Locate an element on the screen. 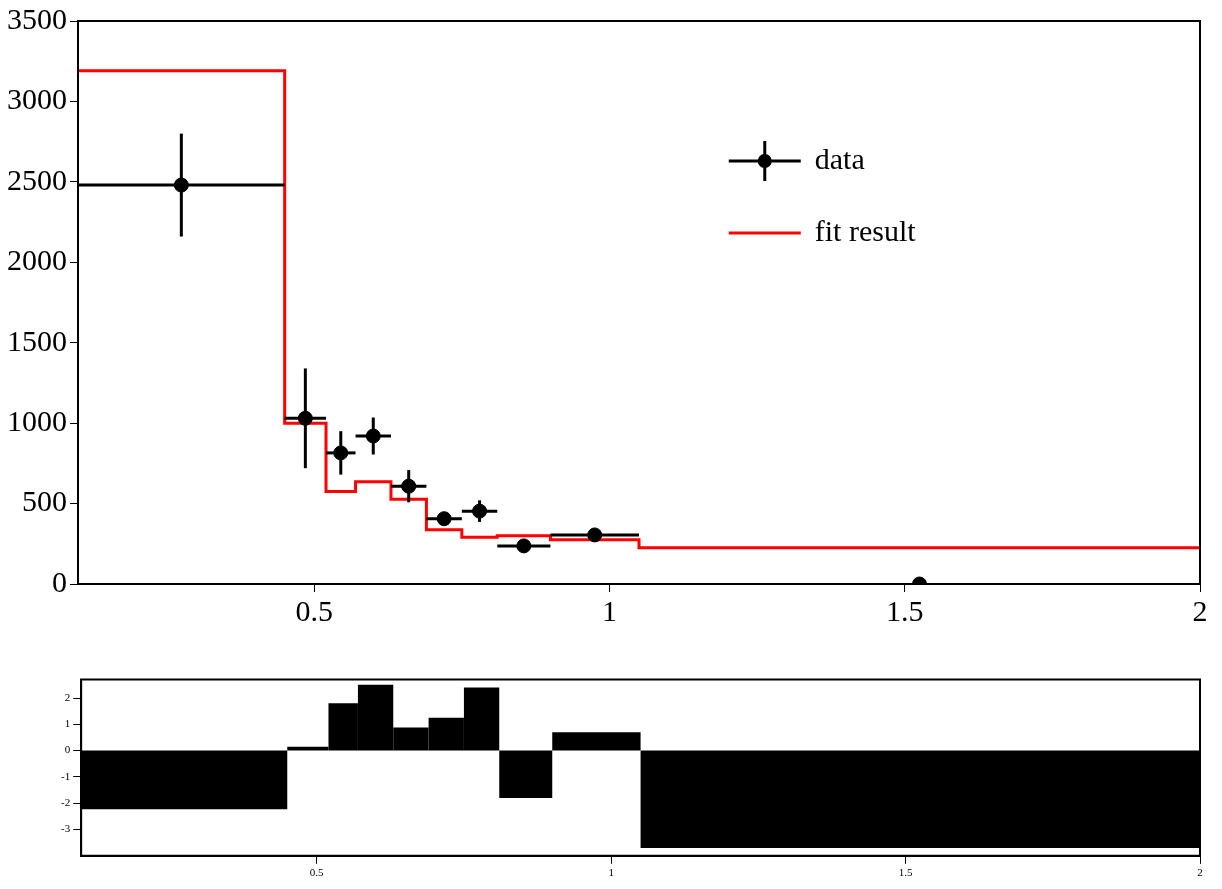 The width and height of the screenshot is (1222, 889). y-tick-label: 2 is located at coordinates (67, 696).